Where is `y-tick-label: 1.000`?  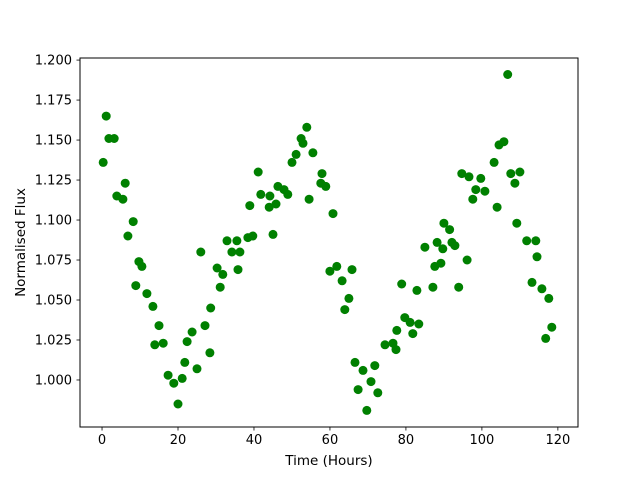
y-tick-label: 1.000 is located at coordinates (53, 380).